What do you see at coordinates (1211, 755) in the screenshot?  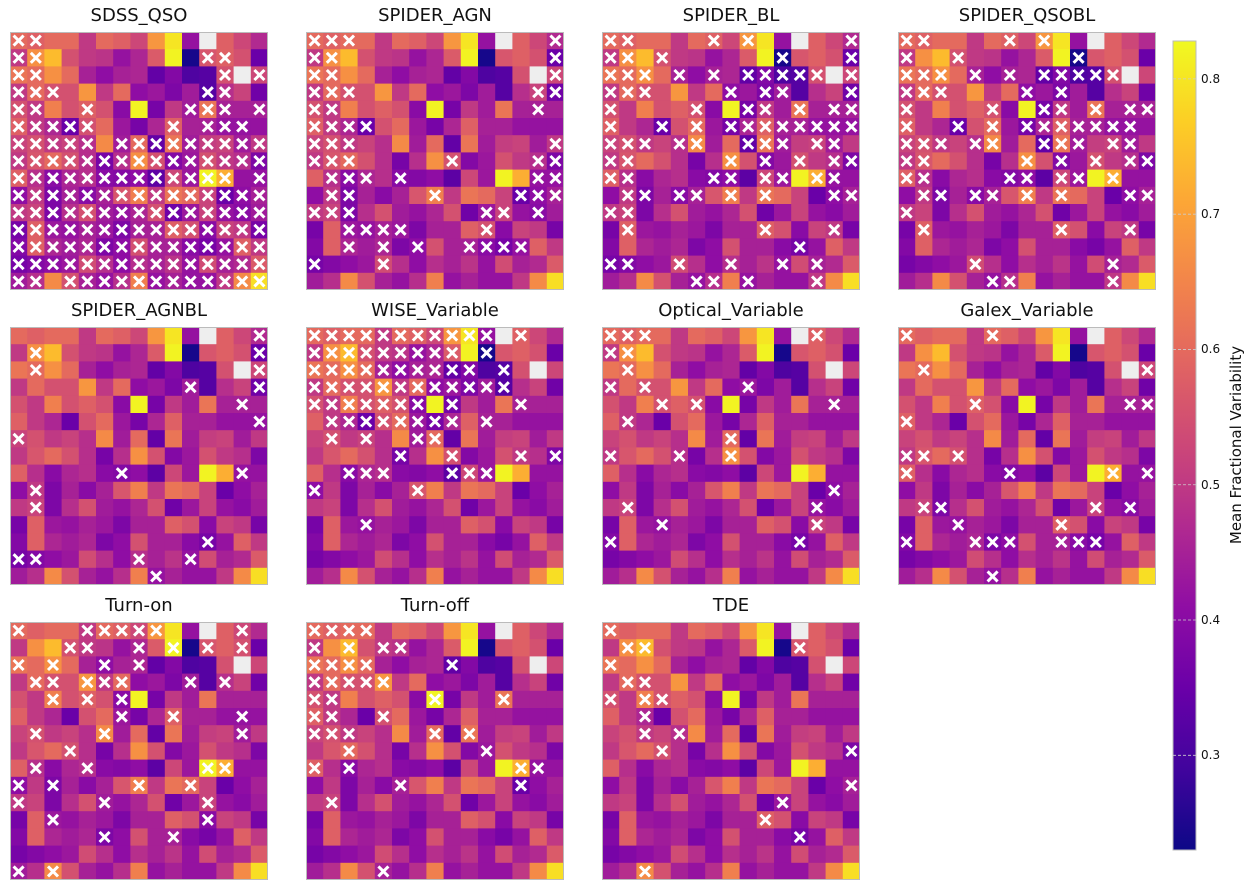 I see `colorbar-tick-label: 0.3` at bounding box center [1211, 755].